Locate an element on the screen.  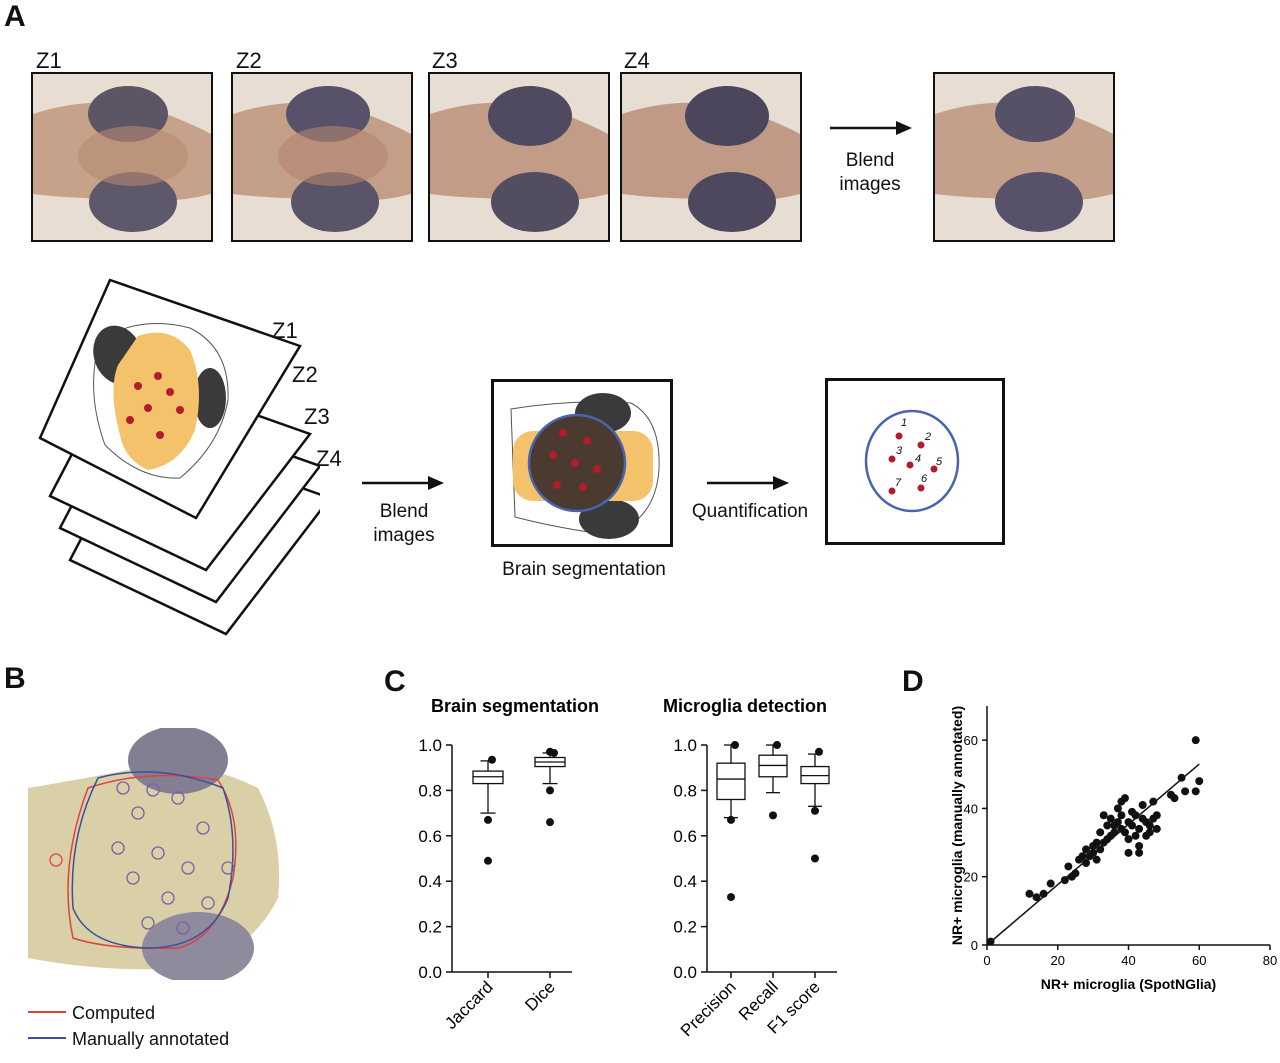
z1-label: Z1 is located at coordinates (49, 60).